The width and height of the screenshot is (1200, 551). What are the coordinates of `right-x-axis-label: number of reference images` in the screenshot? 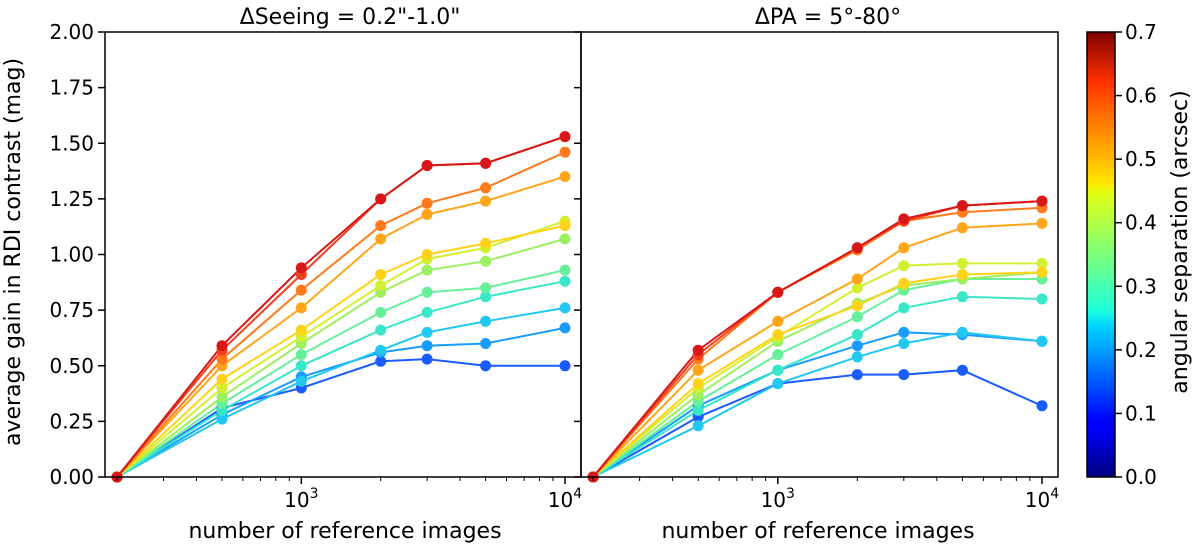 It's located at (817, 531).